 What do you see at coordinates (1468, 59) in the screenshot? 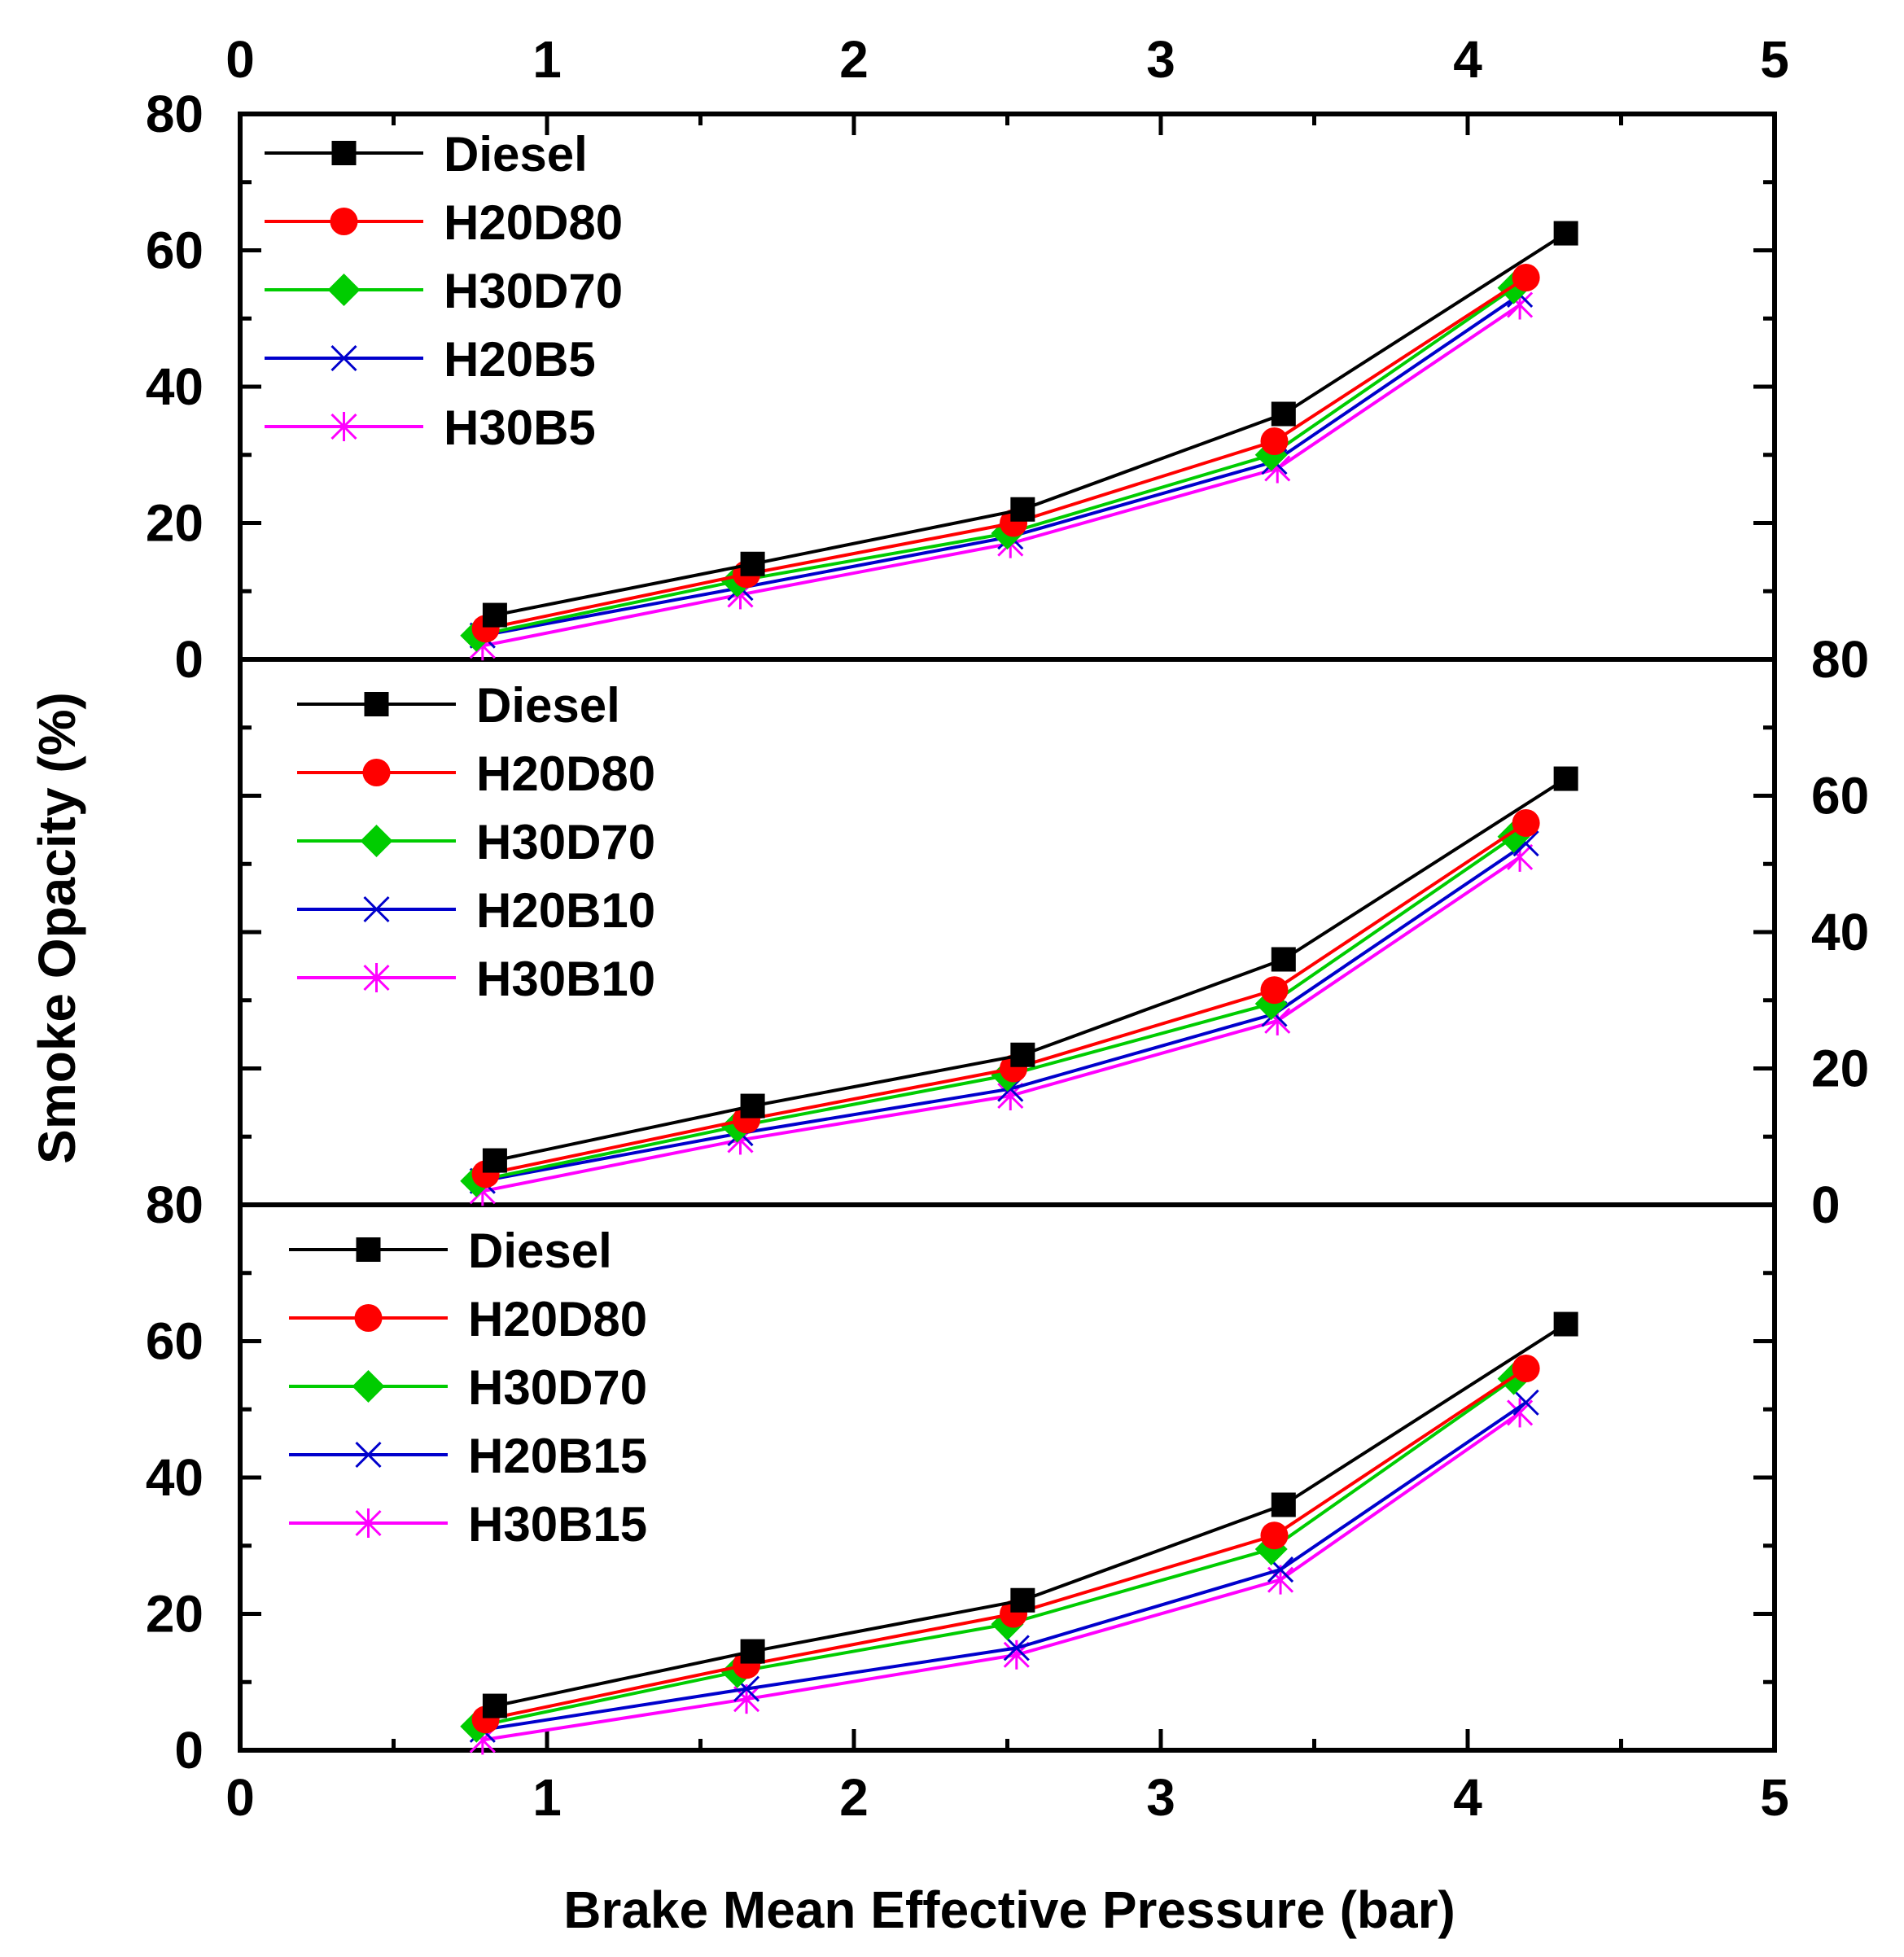
I see `x-tick-label-top: 4` at bounding box center [1468, 59].